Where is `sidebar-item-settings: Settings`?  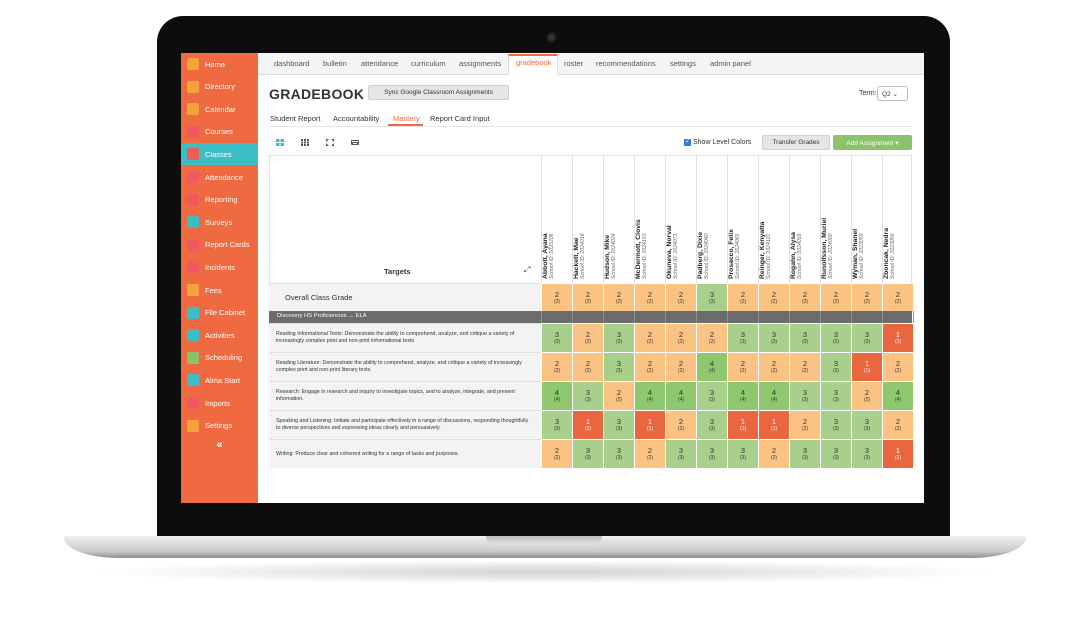
sidebar-item-settings: Settings is located at coordinates (219, 426).